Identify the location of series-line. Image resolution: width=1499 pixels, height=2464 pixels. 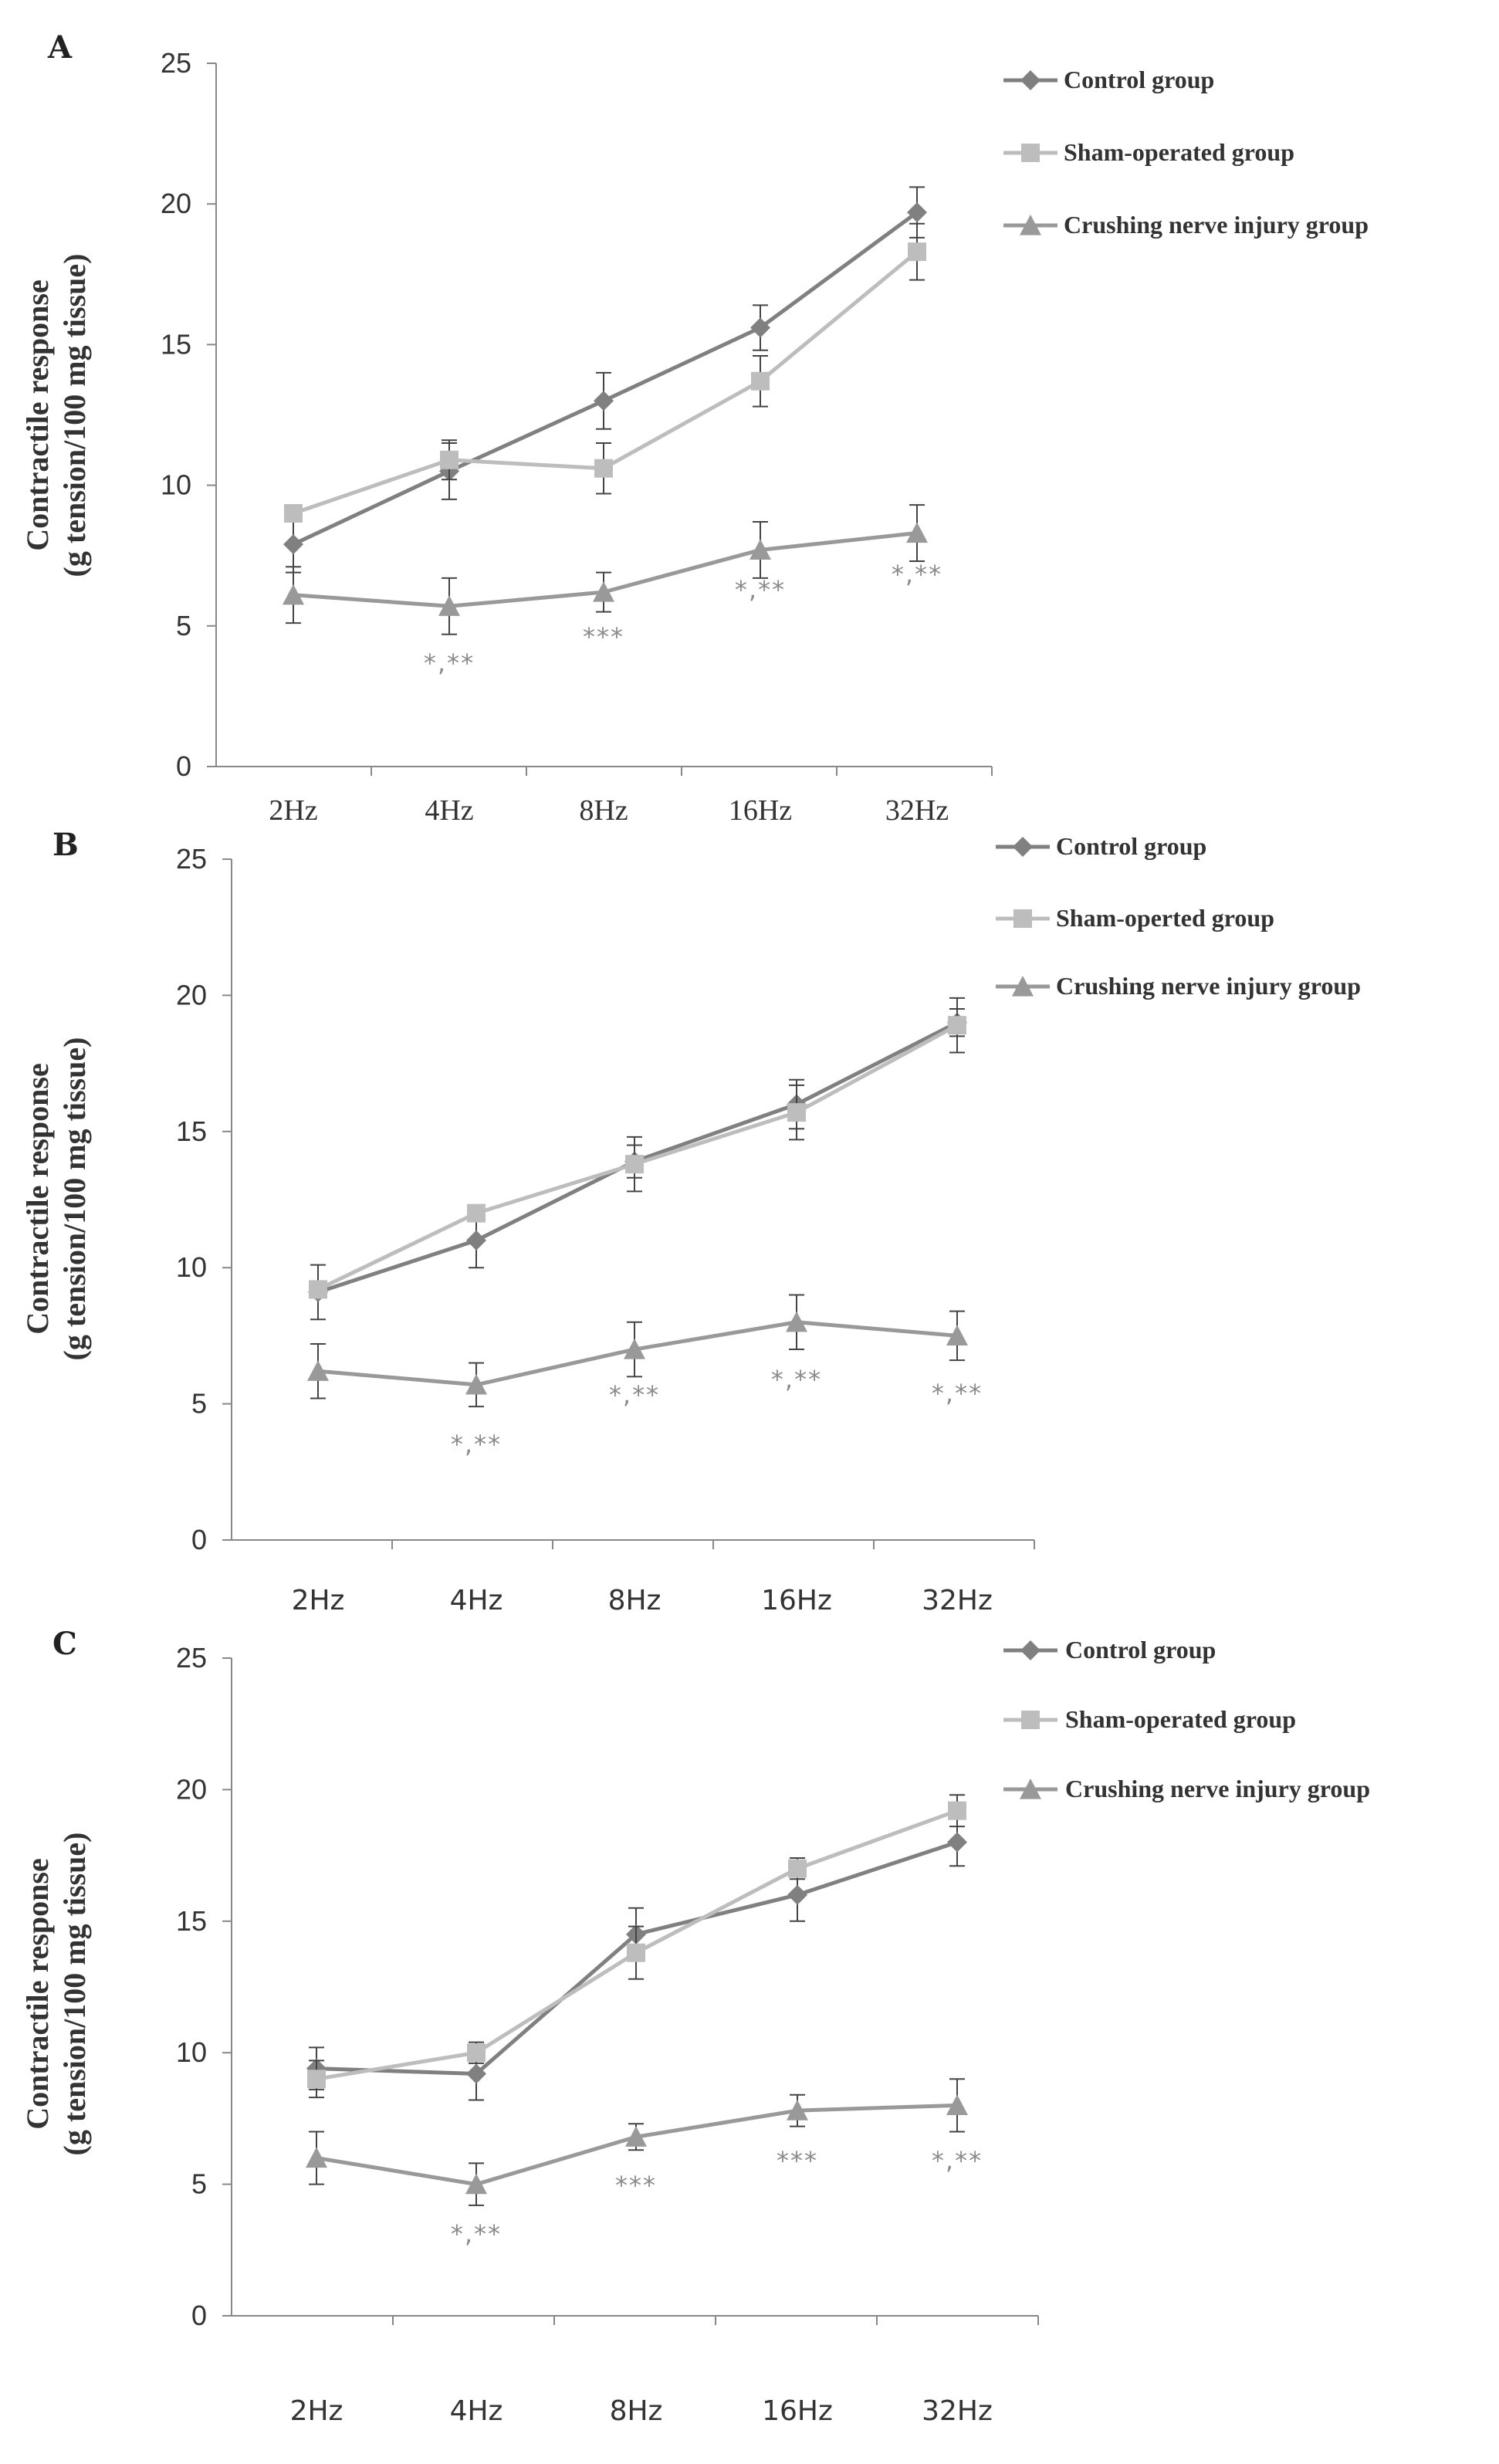
(605, 379).